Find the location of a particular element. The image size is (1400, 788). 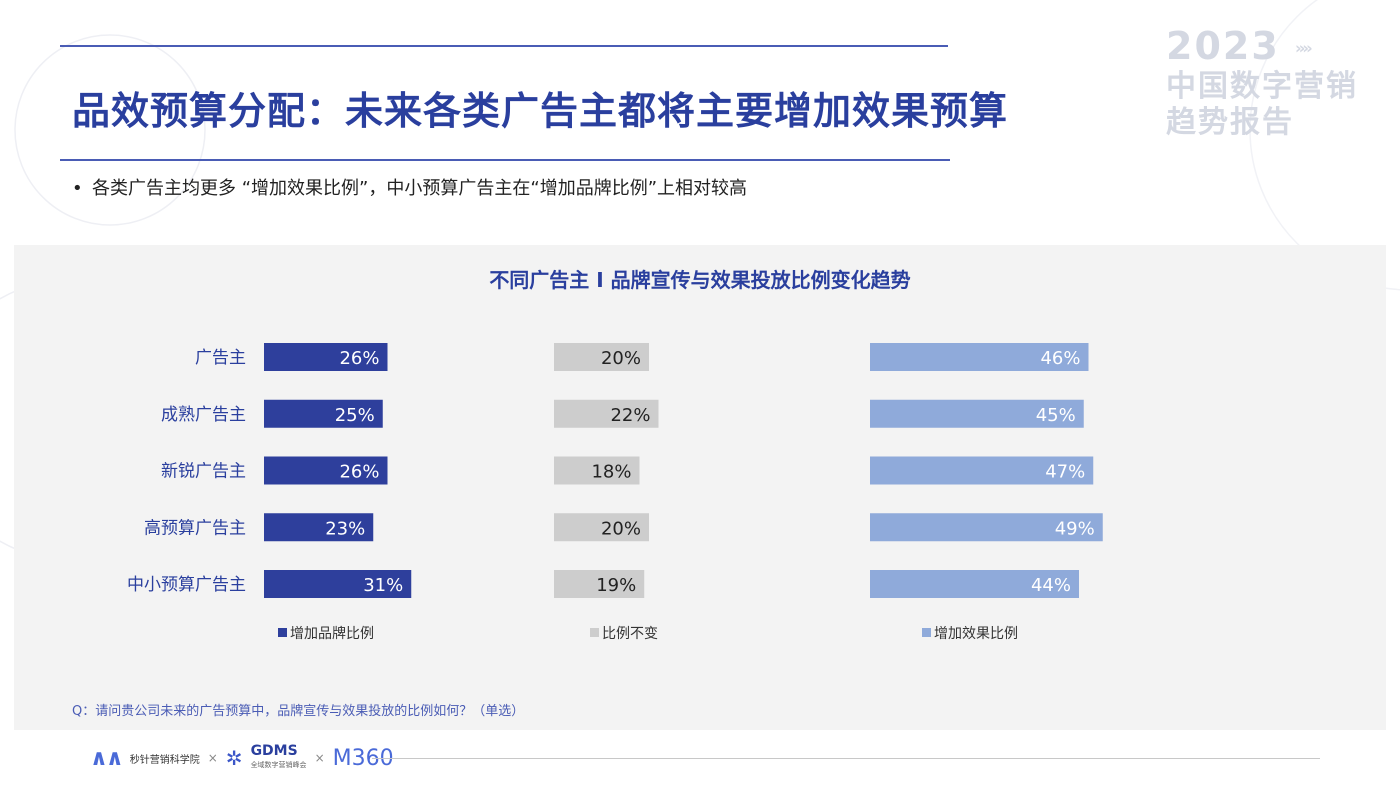

gdms-logo: GDMS 全域数字营销峰会 is located at coordinates (278, 756).